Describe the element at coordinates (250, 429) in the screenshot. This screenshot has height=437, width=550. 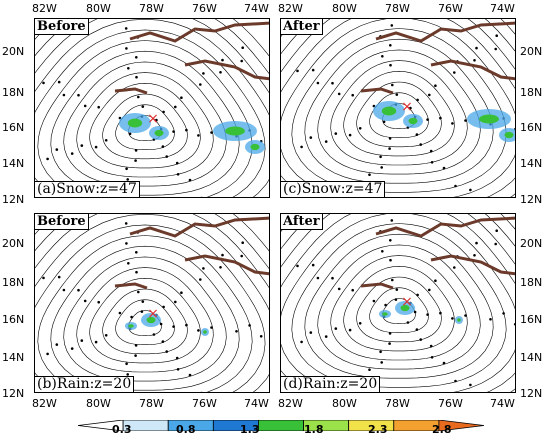
I see `colorbar-label: 1.3` at that location.